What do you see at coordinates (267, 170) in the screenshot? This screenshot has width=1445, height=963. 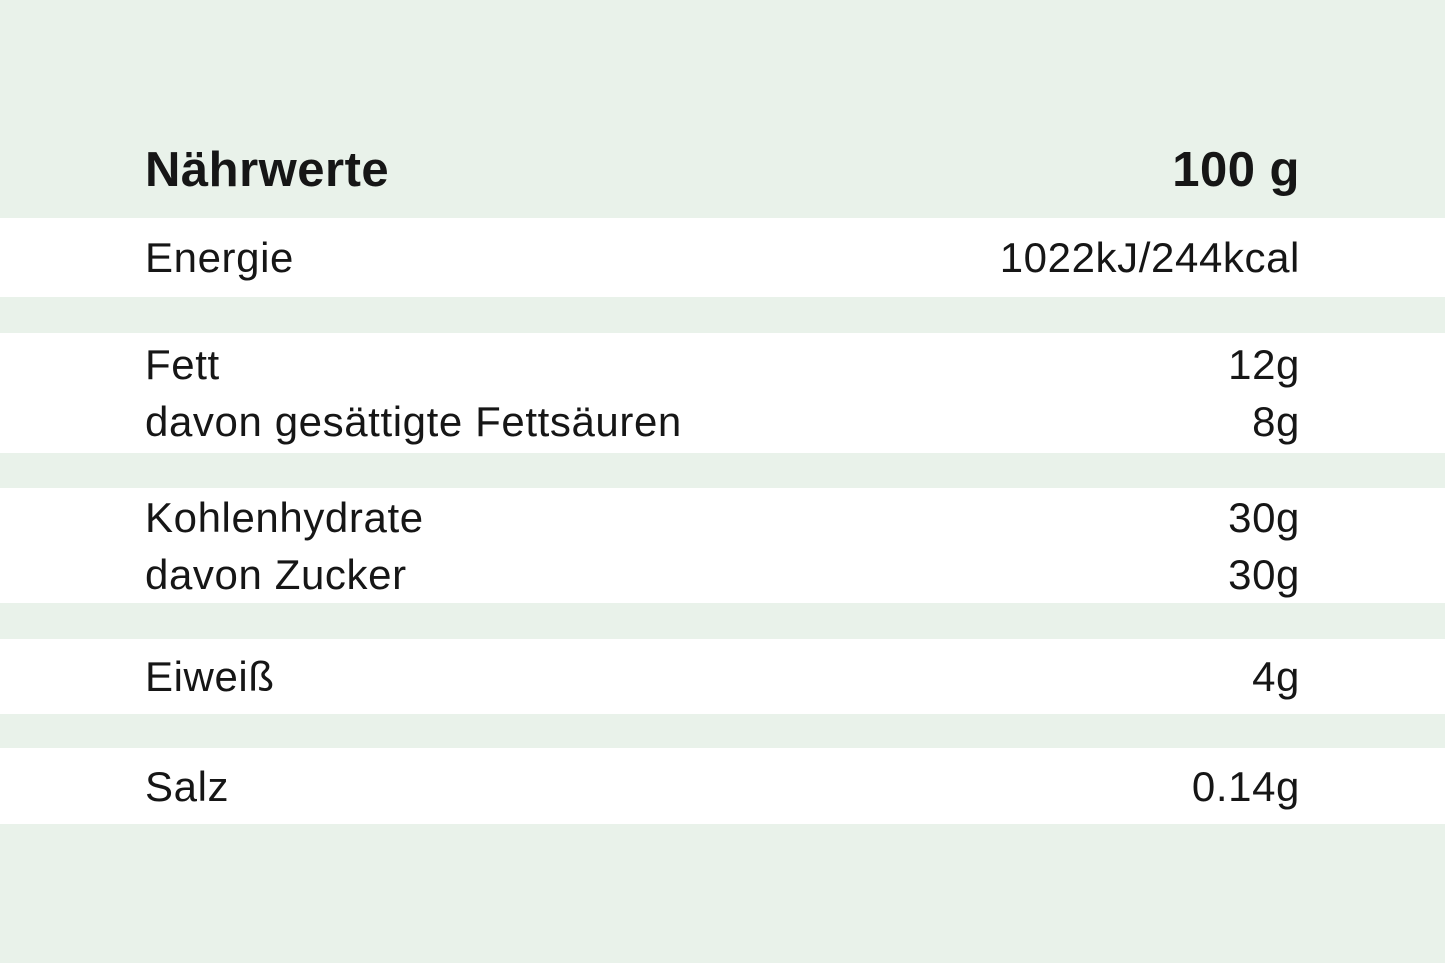 I see `nutrition-title: Nährwerte` at bounding box center [267, 170].